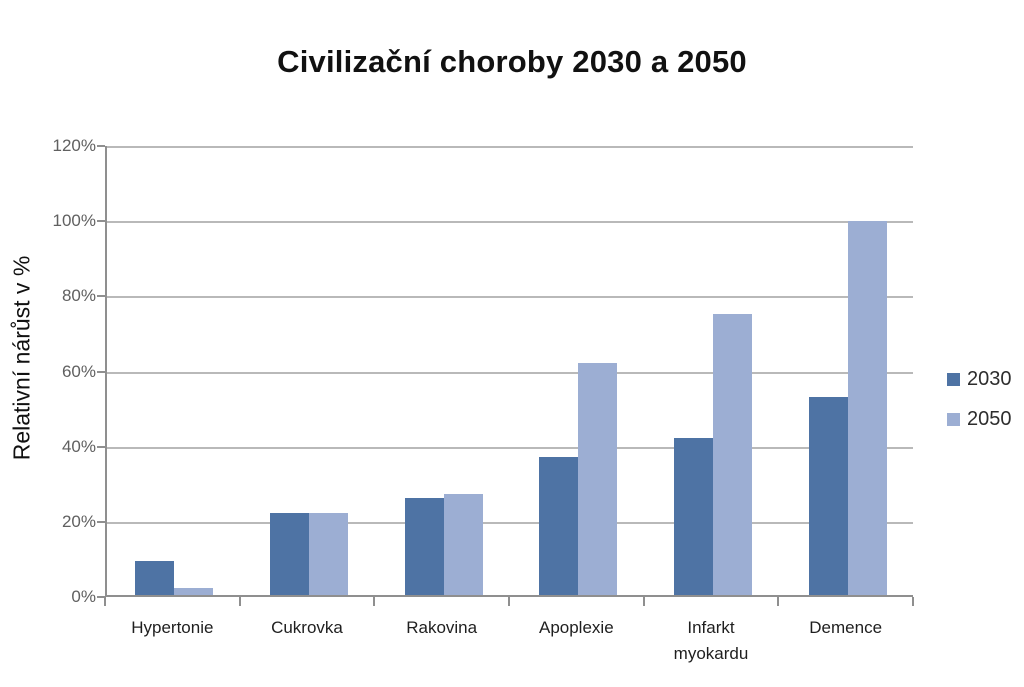  I want to click on legend-label-2030: 2030, so click(989, 379).